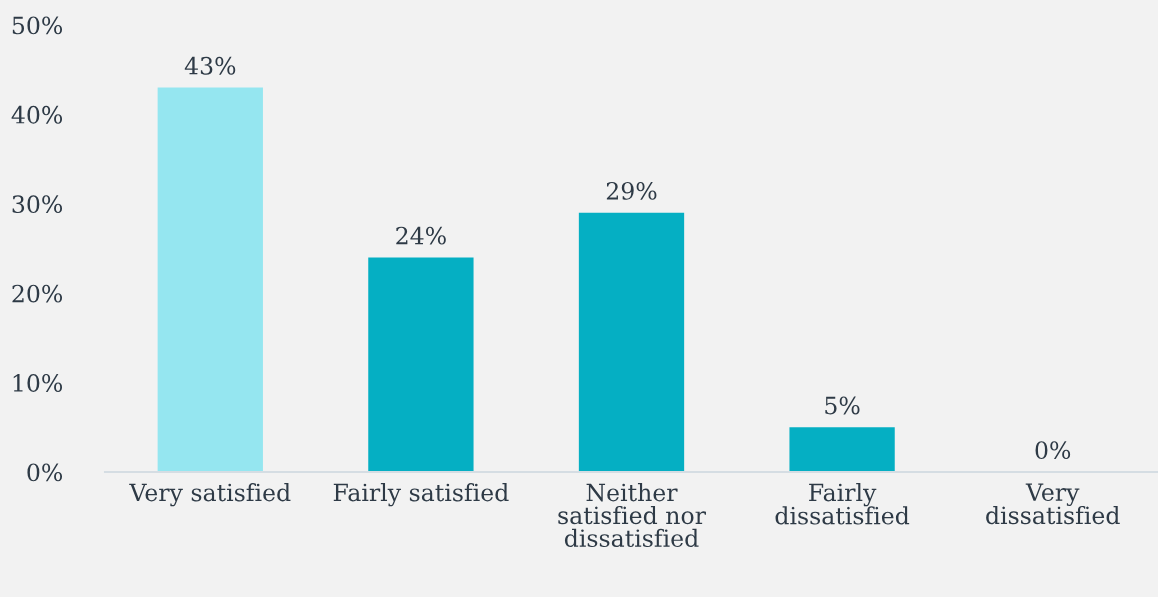  What do you see at coordinates (421, 495) in the screenshot?
I see `x-tick-label: Fairly satisfied` at bounding box center [421, 495].